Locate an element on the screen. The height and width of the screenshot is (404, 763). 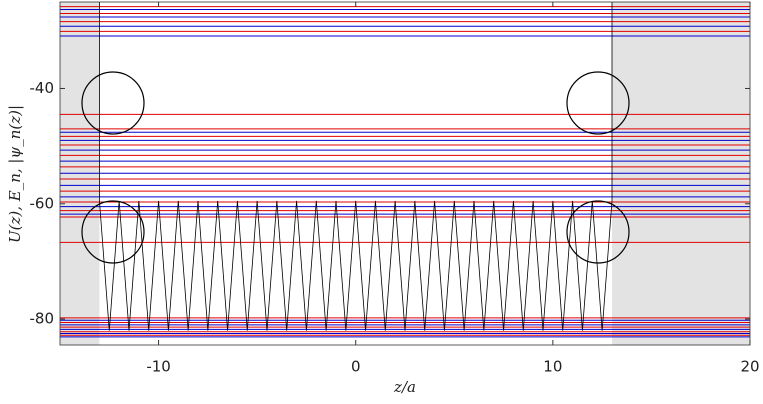
y-axis-label: U(z), E_n, |ψ_n(z)| is located at coordinates (15, 174).